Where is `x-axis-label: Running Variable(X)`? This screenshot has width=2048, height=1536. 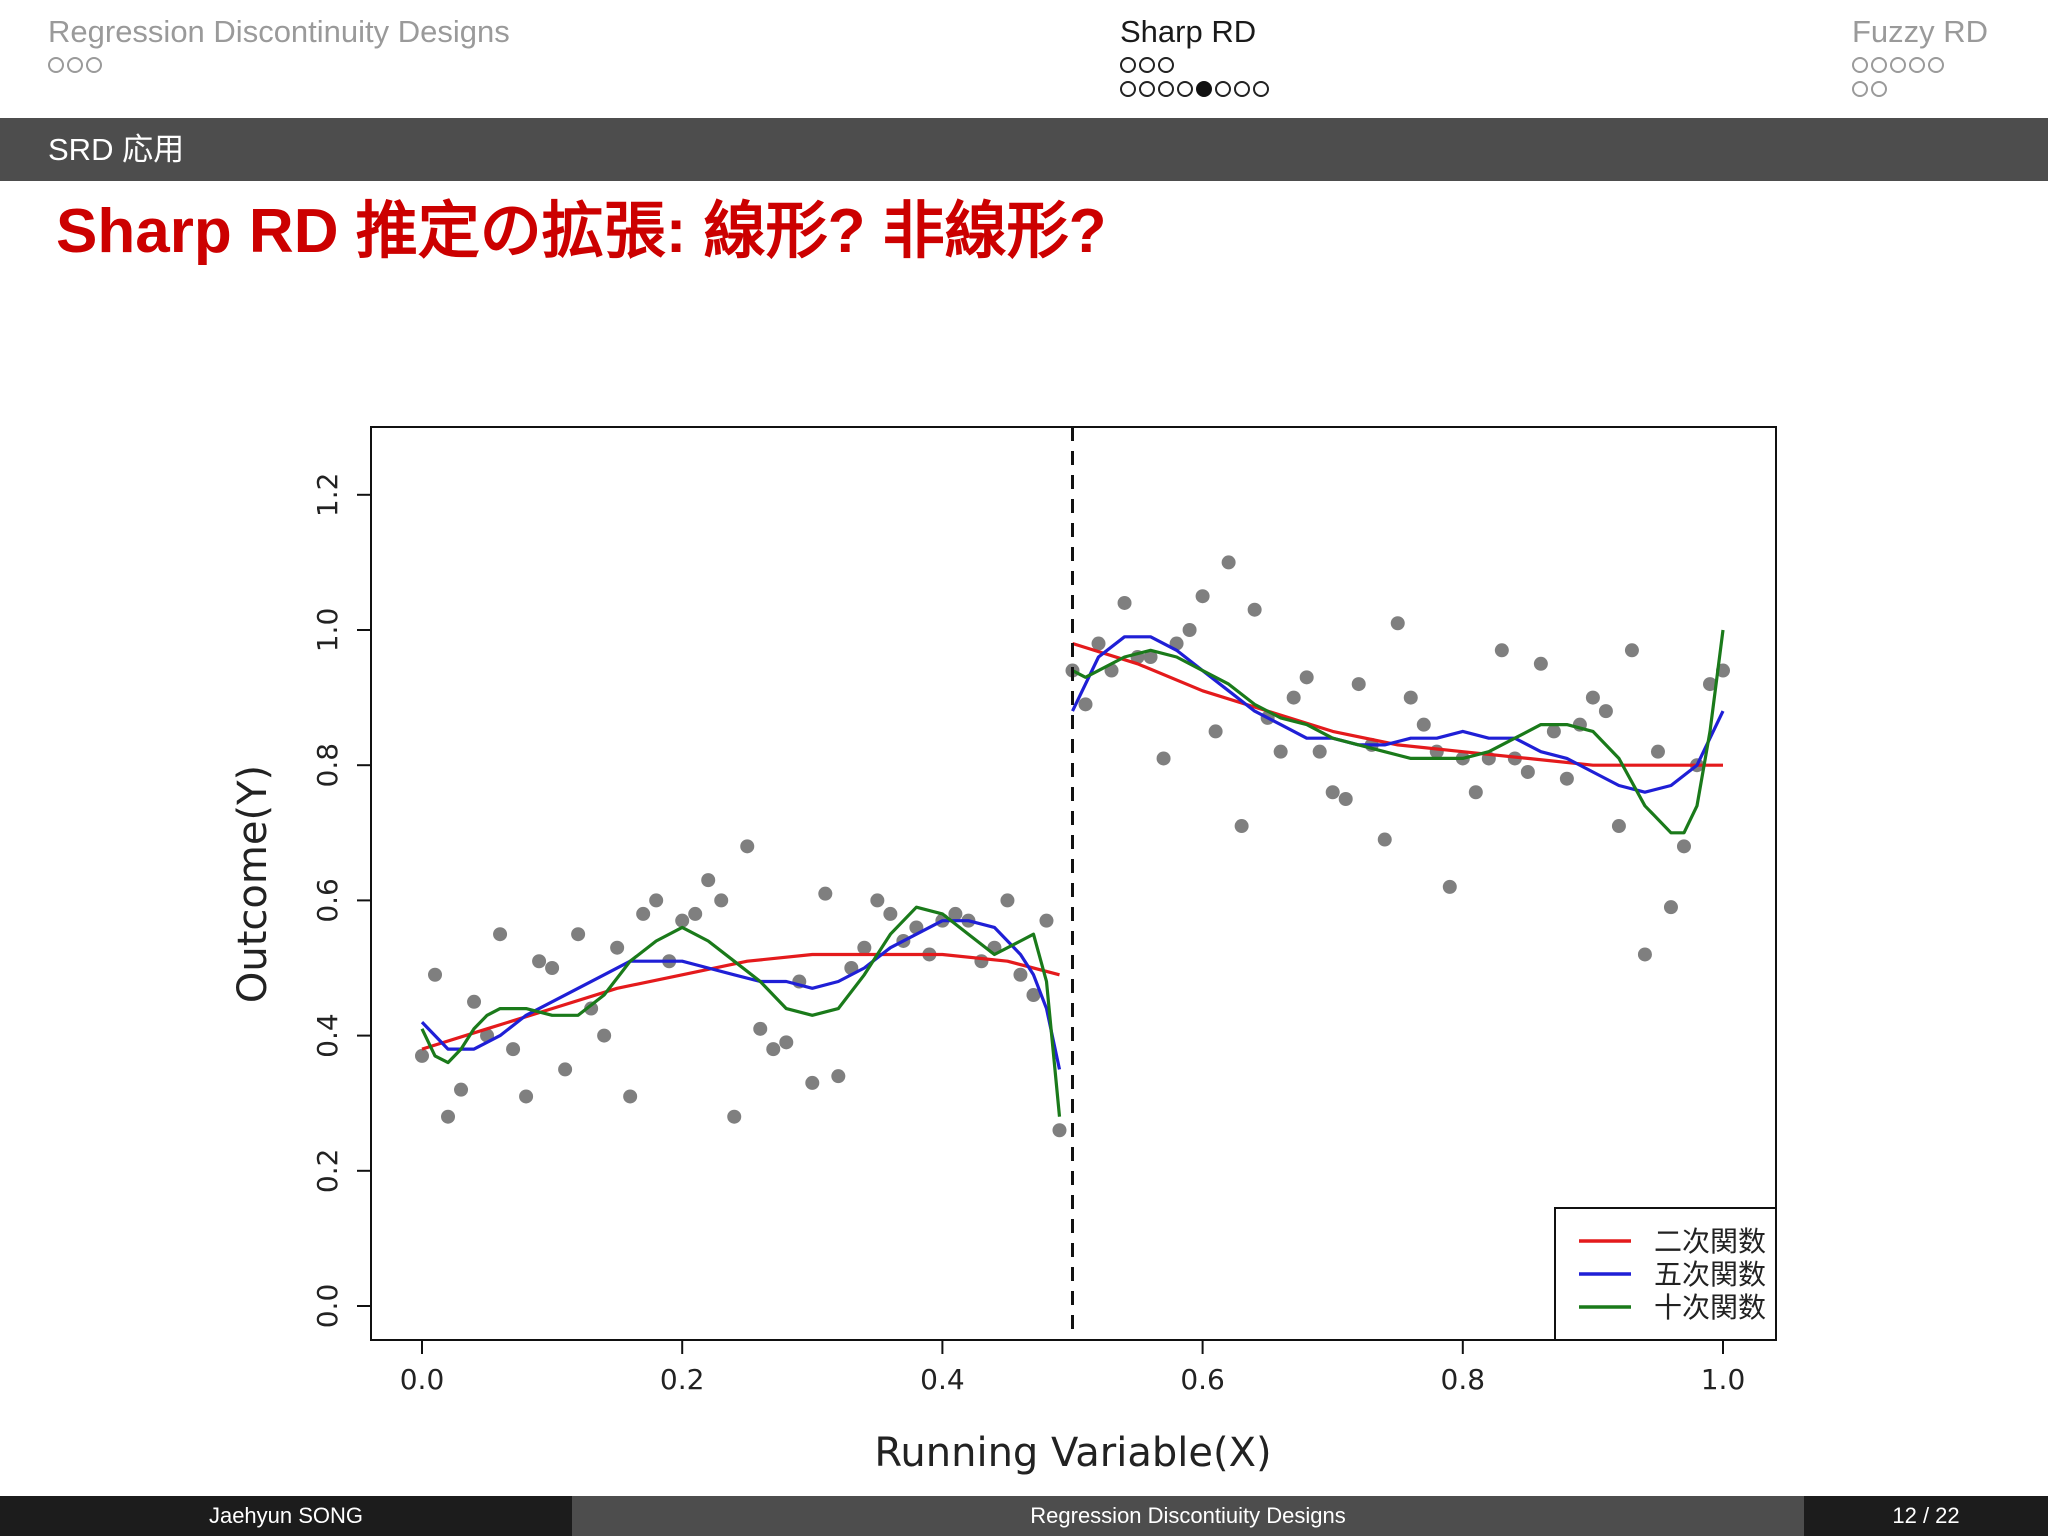
x-axis-label: Running Variable(X) is located at coordinates (1072, 1453).